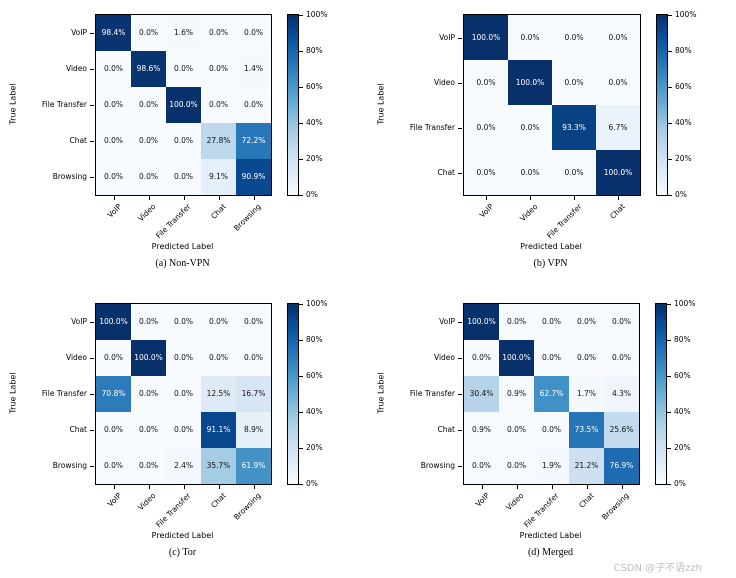 This screenshot has height=578, width=736. Describe the element at coordinates (550, 552) in the screenshot. I see `subplot-caption: (d) Merged` at that location.